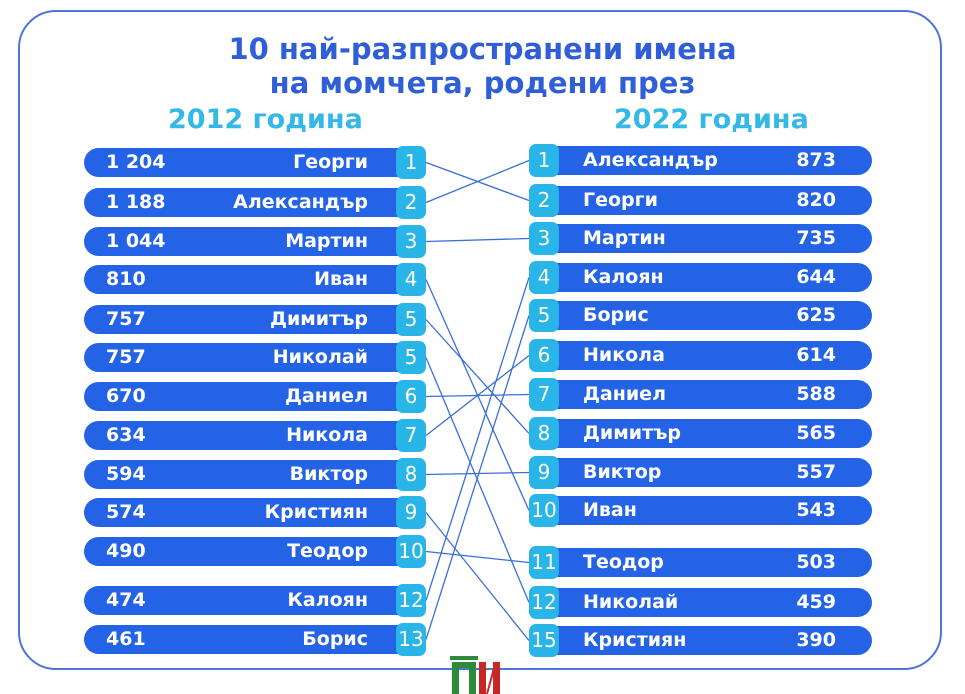  Describe the element at coordinates (255, 512) in the screenshot. I see `left-row: 574 Кристиян 9` at that location.